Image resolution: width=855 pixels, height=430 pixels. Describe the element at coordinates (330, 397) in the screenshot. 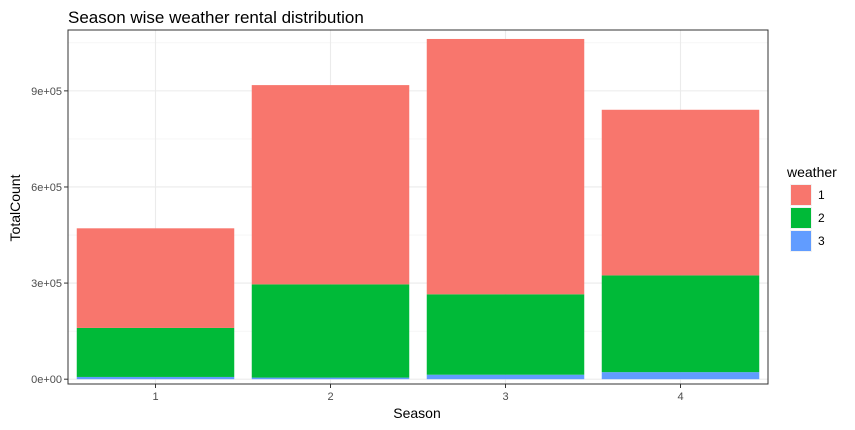

I see `x-tick-label: 2` at that location.